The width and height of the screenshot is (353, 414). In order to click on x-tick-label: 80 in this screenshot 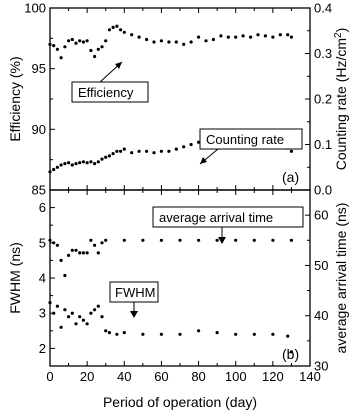, I will do `click(198, 376)`.